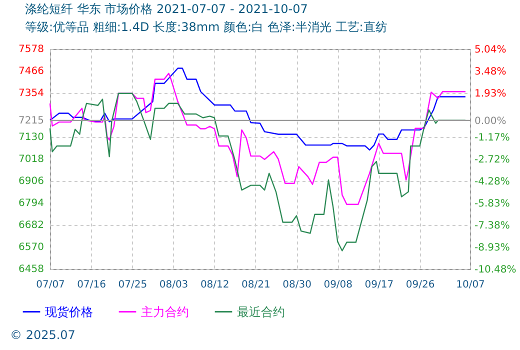 The image size is (520, 350). Describe the element at coordinates (420, 285) in the screenshot. I see `x-tick-label: 09/26` at that location.